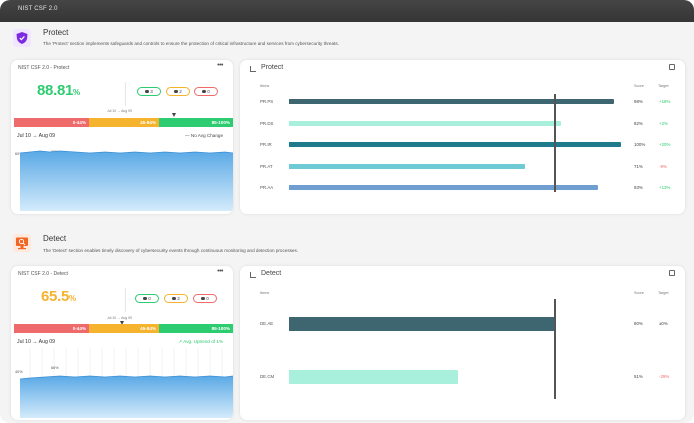 The height and width of the screenshot is (423, 694). What do you see at coordinates (638, 101) in the screenshot?
I see `row-score: 98%` at bounding box center [638, 101].